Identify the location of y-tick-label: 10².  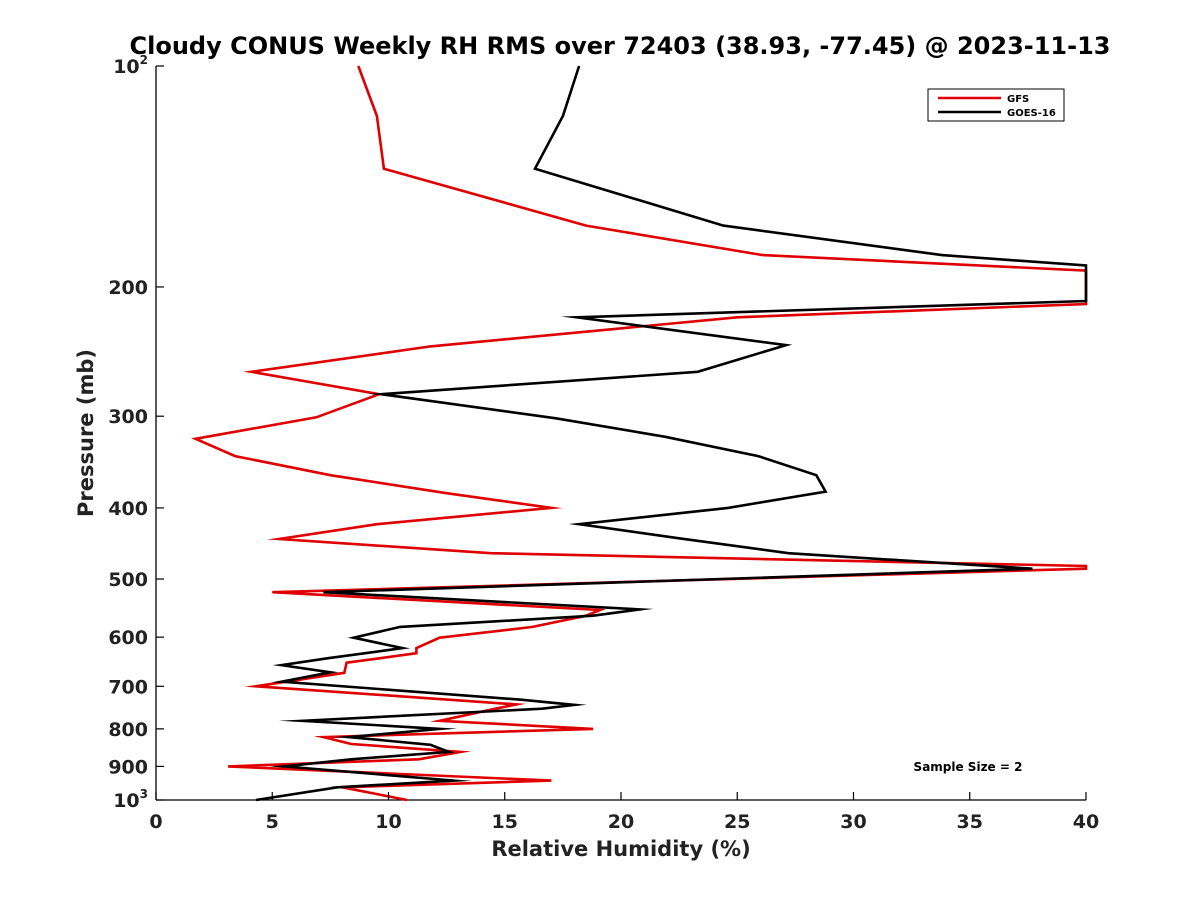
(130, 65).